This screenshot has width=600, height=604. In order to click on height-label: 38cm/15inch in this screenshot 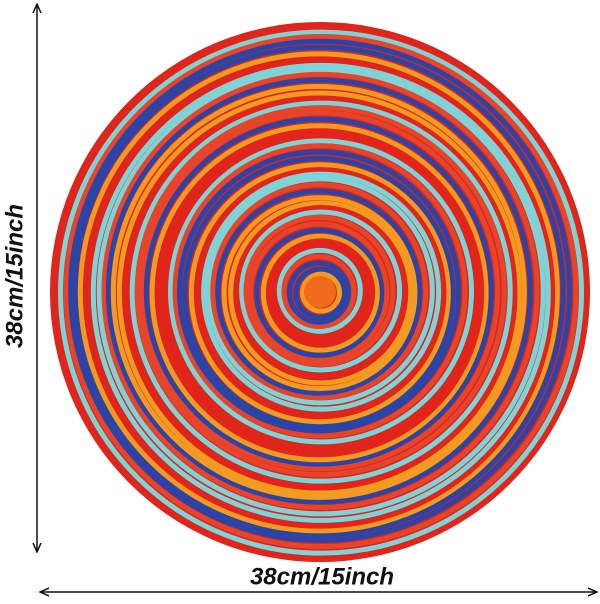, I will do `click(14, 276)`.